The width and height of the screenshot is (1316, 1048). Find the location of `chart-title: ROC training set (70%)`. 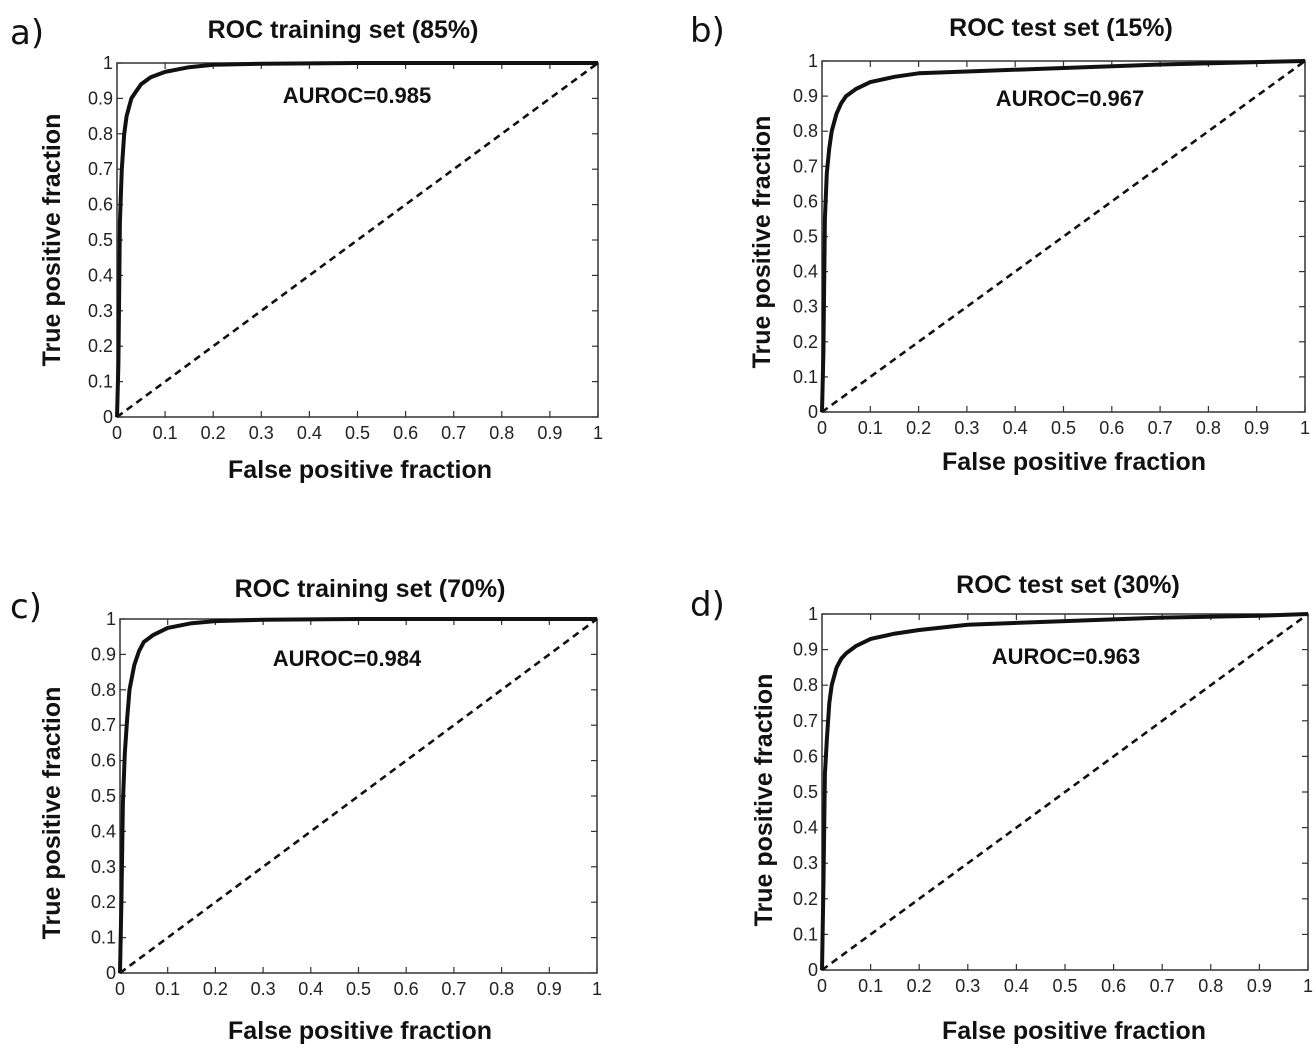

chart-title: ROC training set (70%) is located at coordinates (370, 589).